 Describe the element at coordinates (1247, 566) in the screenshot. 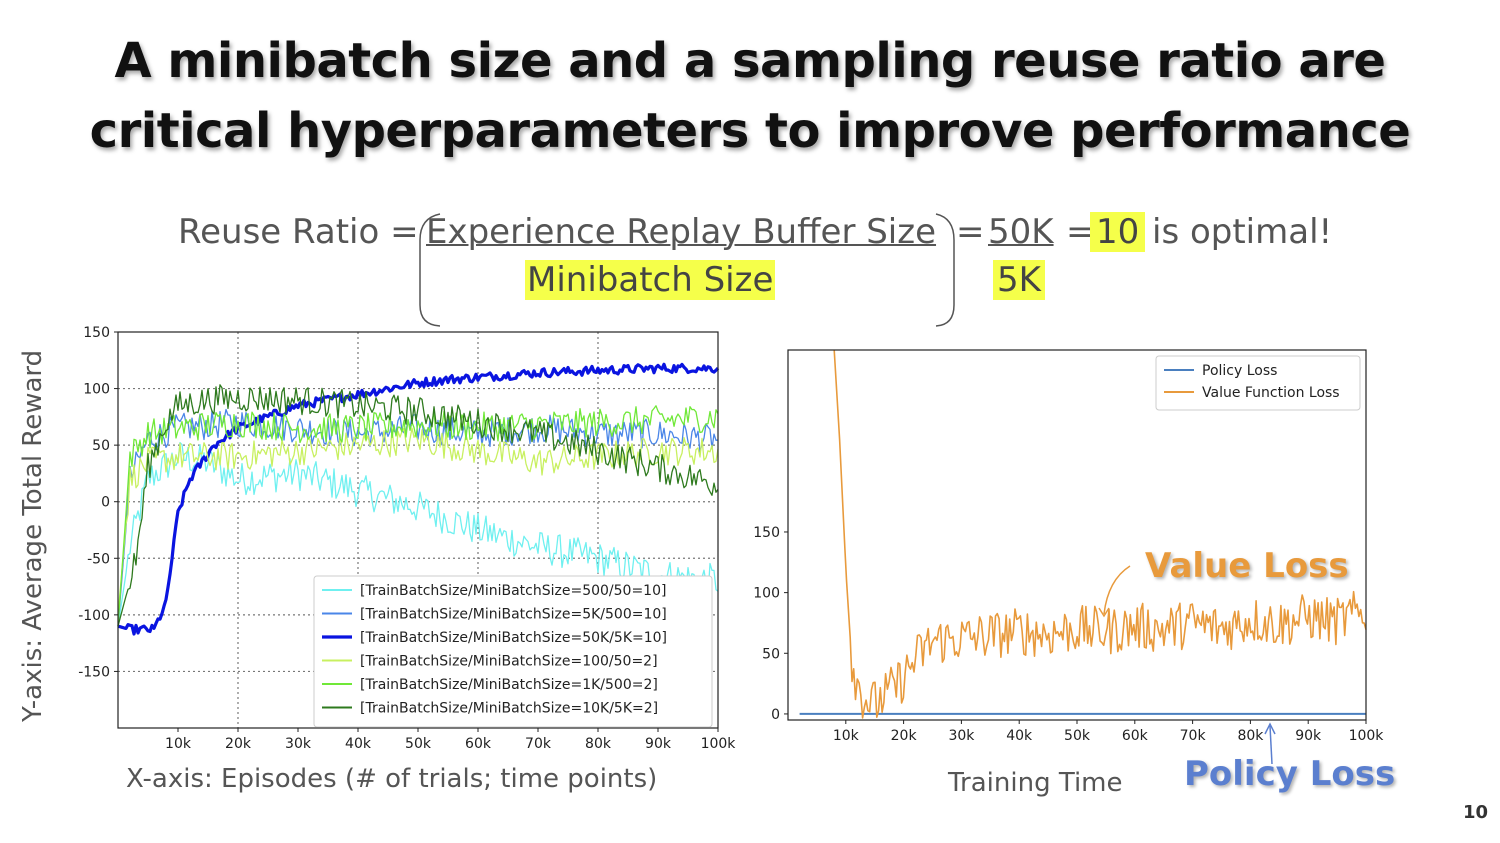

I see `value-loss-callout: Value Loss` at that location.